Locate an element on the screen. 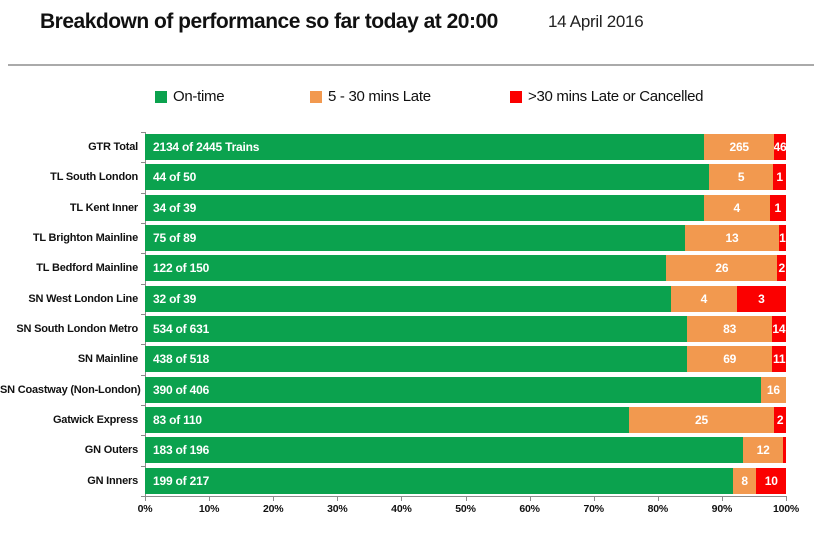 Image resolution: width=830 pixels, height=540 pixels. chart-row: SN Mainline 438 of 518 69 11 is located at coordinates (393, 359).